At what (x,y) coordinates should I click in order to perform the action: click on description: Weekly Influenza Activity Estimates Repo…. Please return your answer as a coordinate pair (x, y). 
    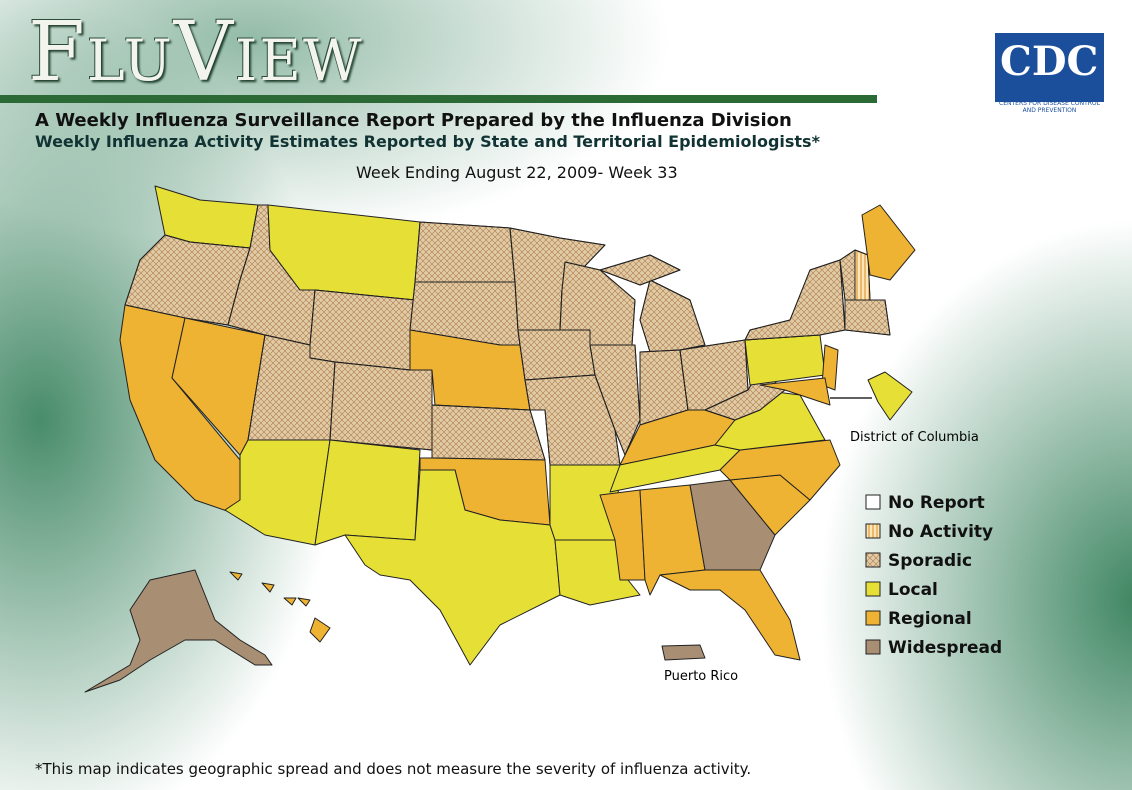
    Looking at the image, I should click on (427, 141).